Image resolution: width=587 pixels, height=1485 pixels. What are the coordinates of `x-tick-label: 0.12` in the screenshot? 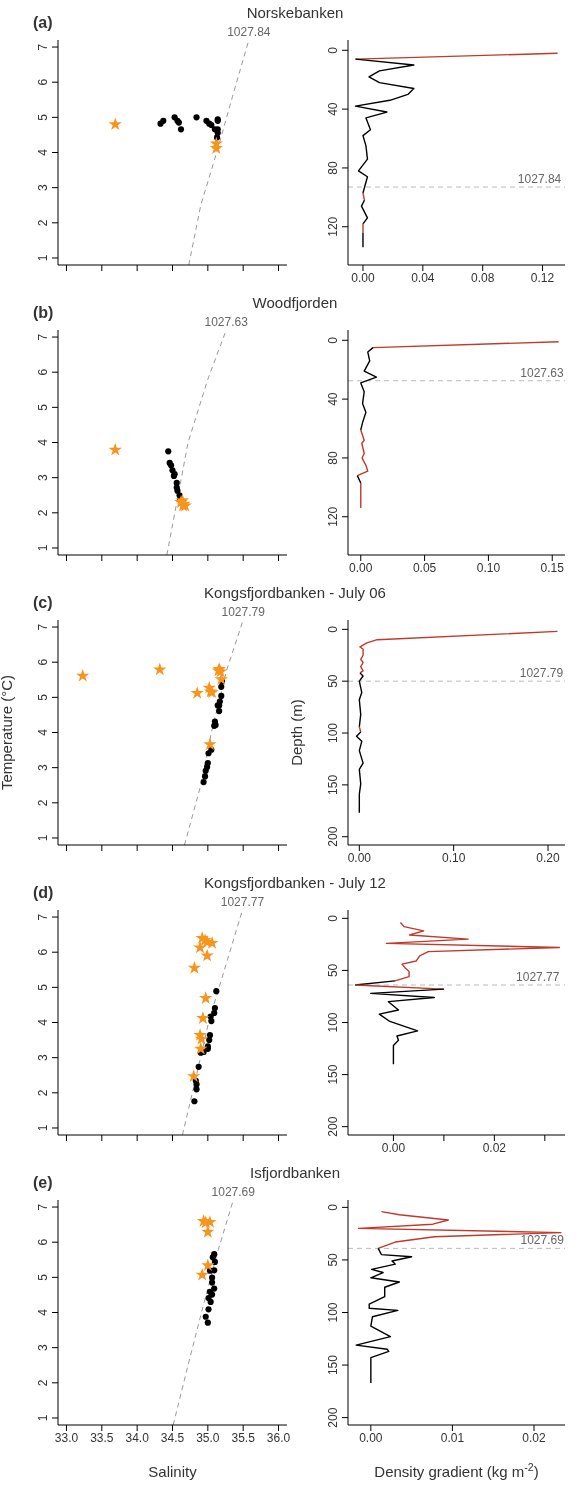 It's located at (542, 277).